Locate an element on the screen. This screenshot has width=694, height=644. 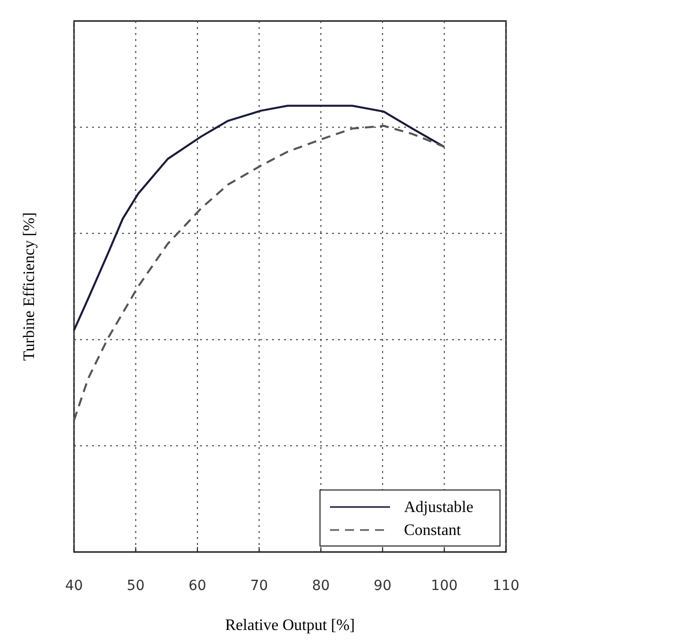
legend-label: Adjustable is located at coordinates (439, 507).